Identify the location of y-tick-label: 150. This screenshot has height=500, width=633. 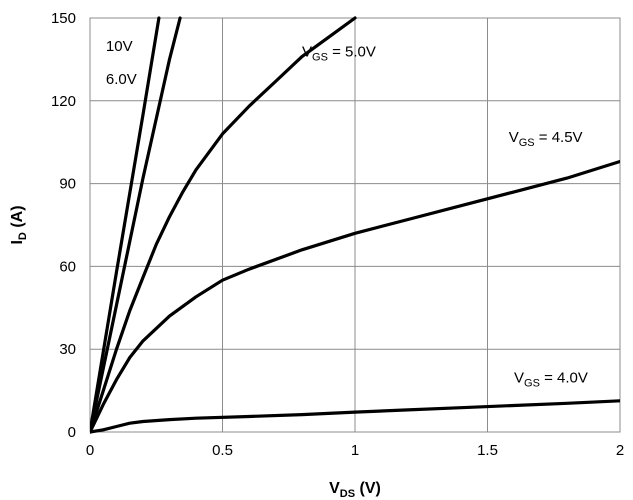
(63, 18).